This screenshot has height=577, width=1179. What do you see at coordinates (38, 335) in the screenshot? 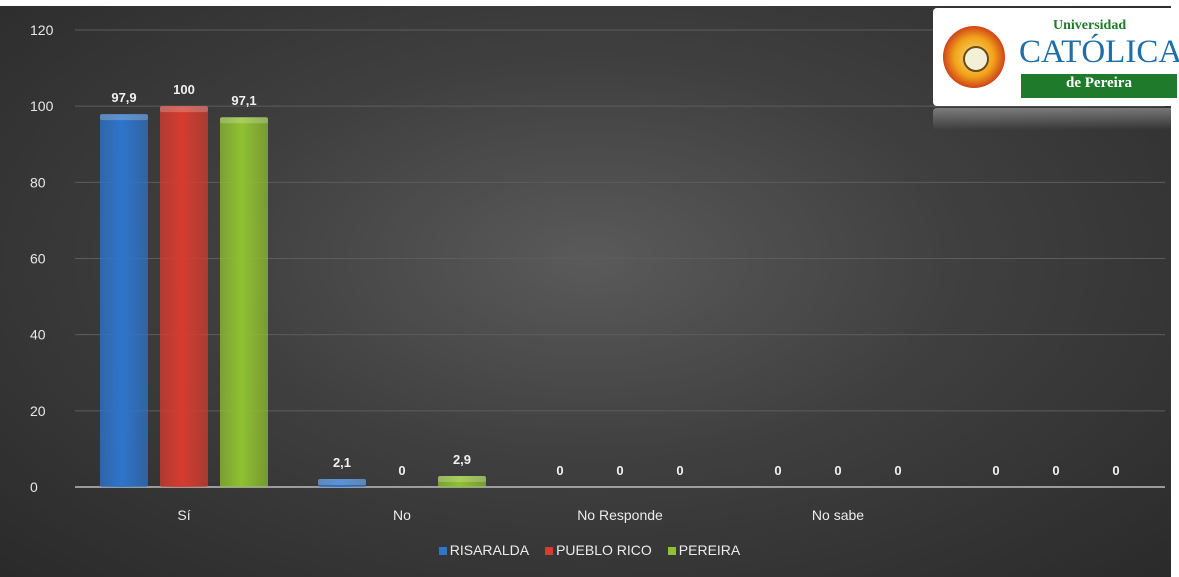
I see `y-tick-label: 40` at bounding box center [38, 335].